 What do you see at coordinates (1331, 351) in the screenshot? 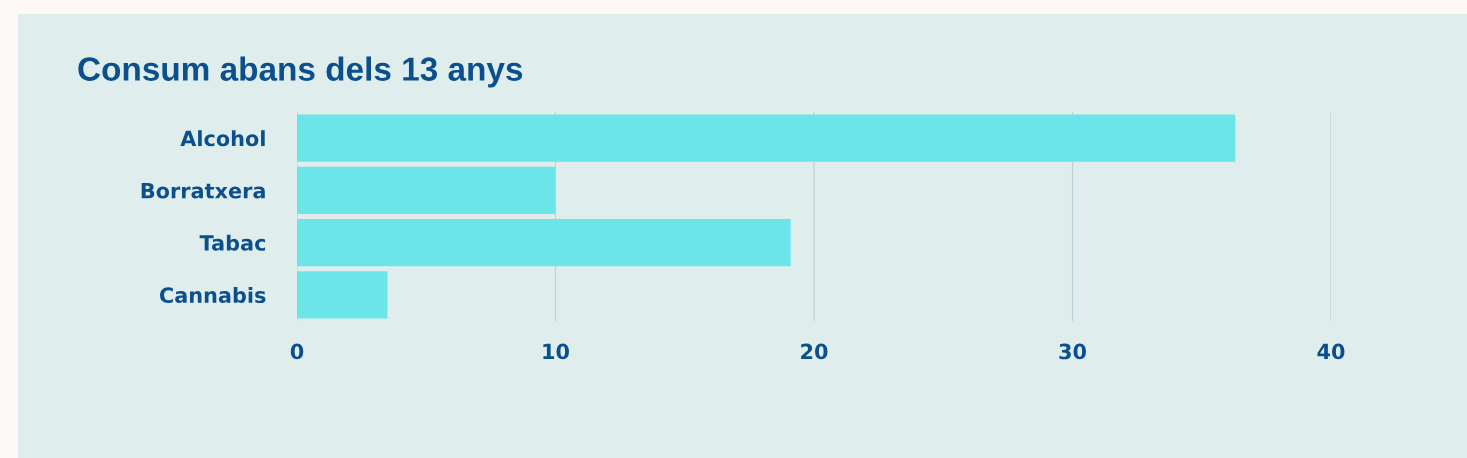
I see `x-tick-label: 40` at bounding box center [1331, 351].